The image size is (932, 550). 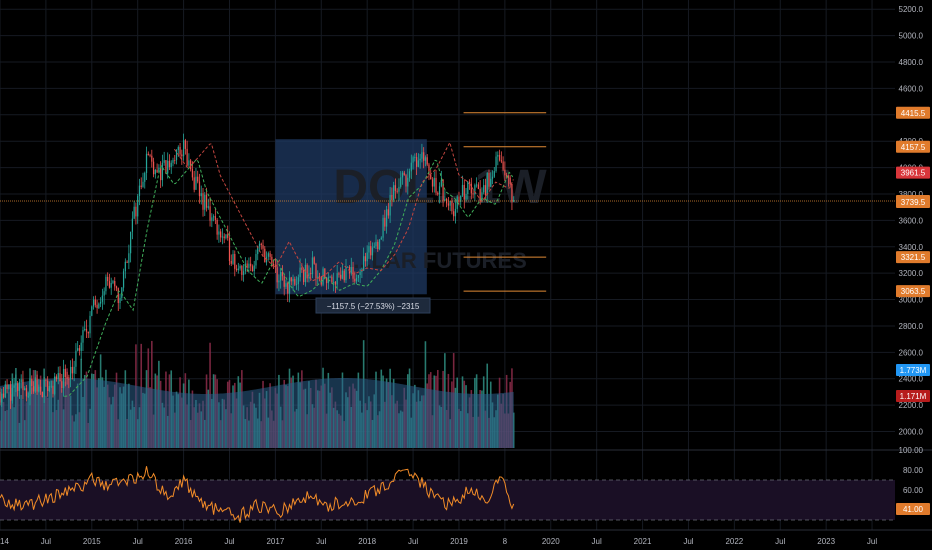 What do you see at coordinates (373, 305) in the screenshot?
I see `measure-label-box` at bounding box center [373, 305].